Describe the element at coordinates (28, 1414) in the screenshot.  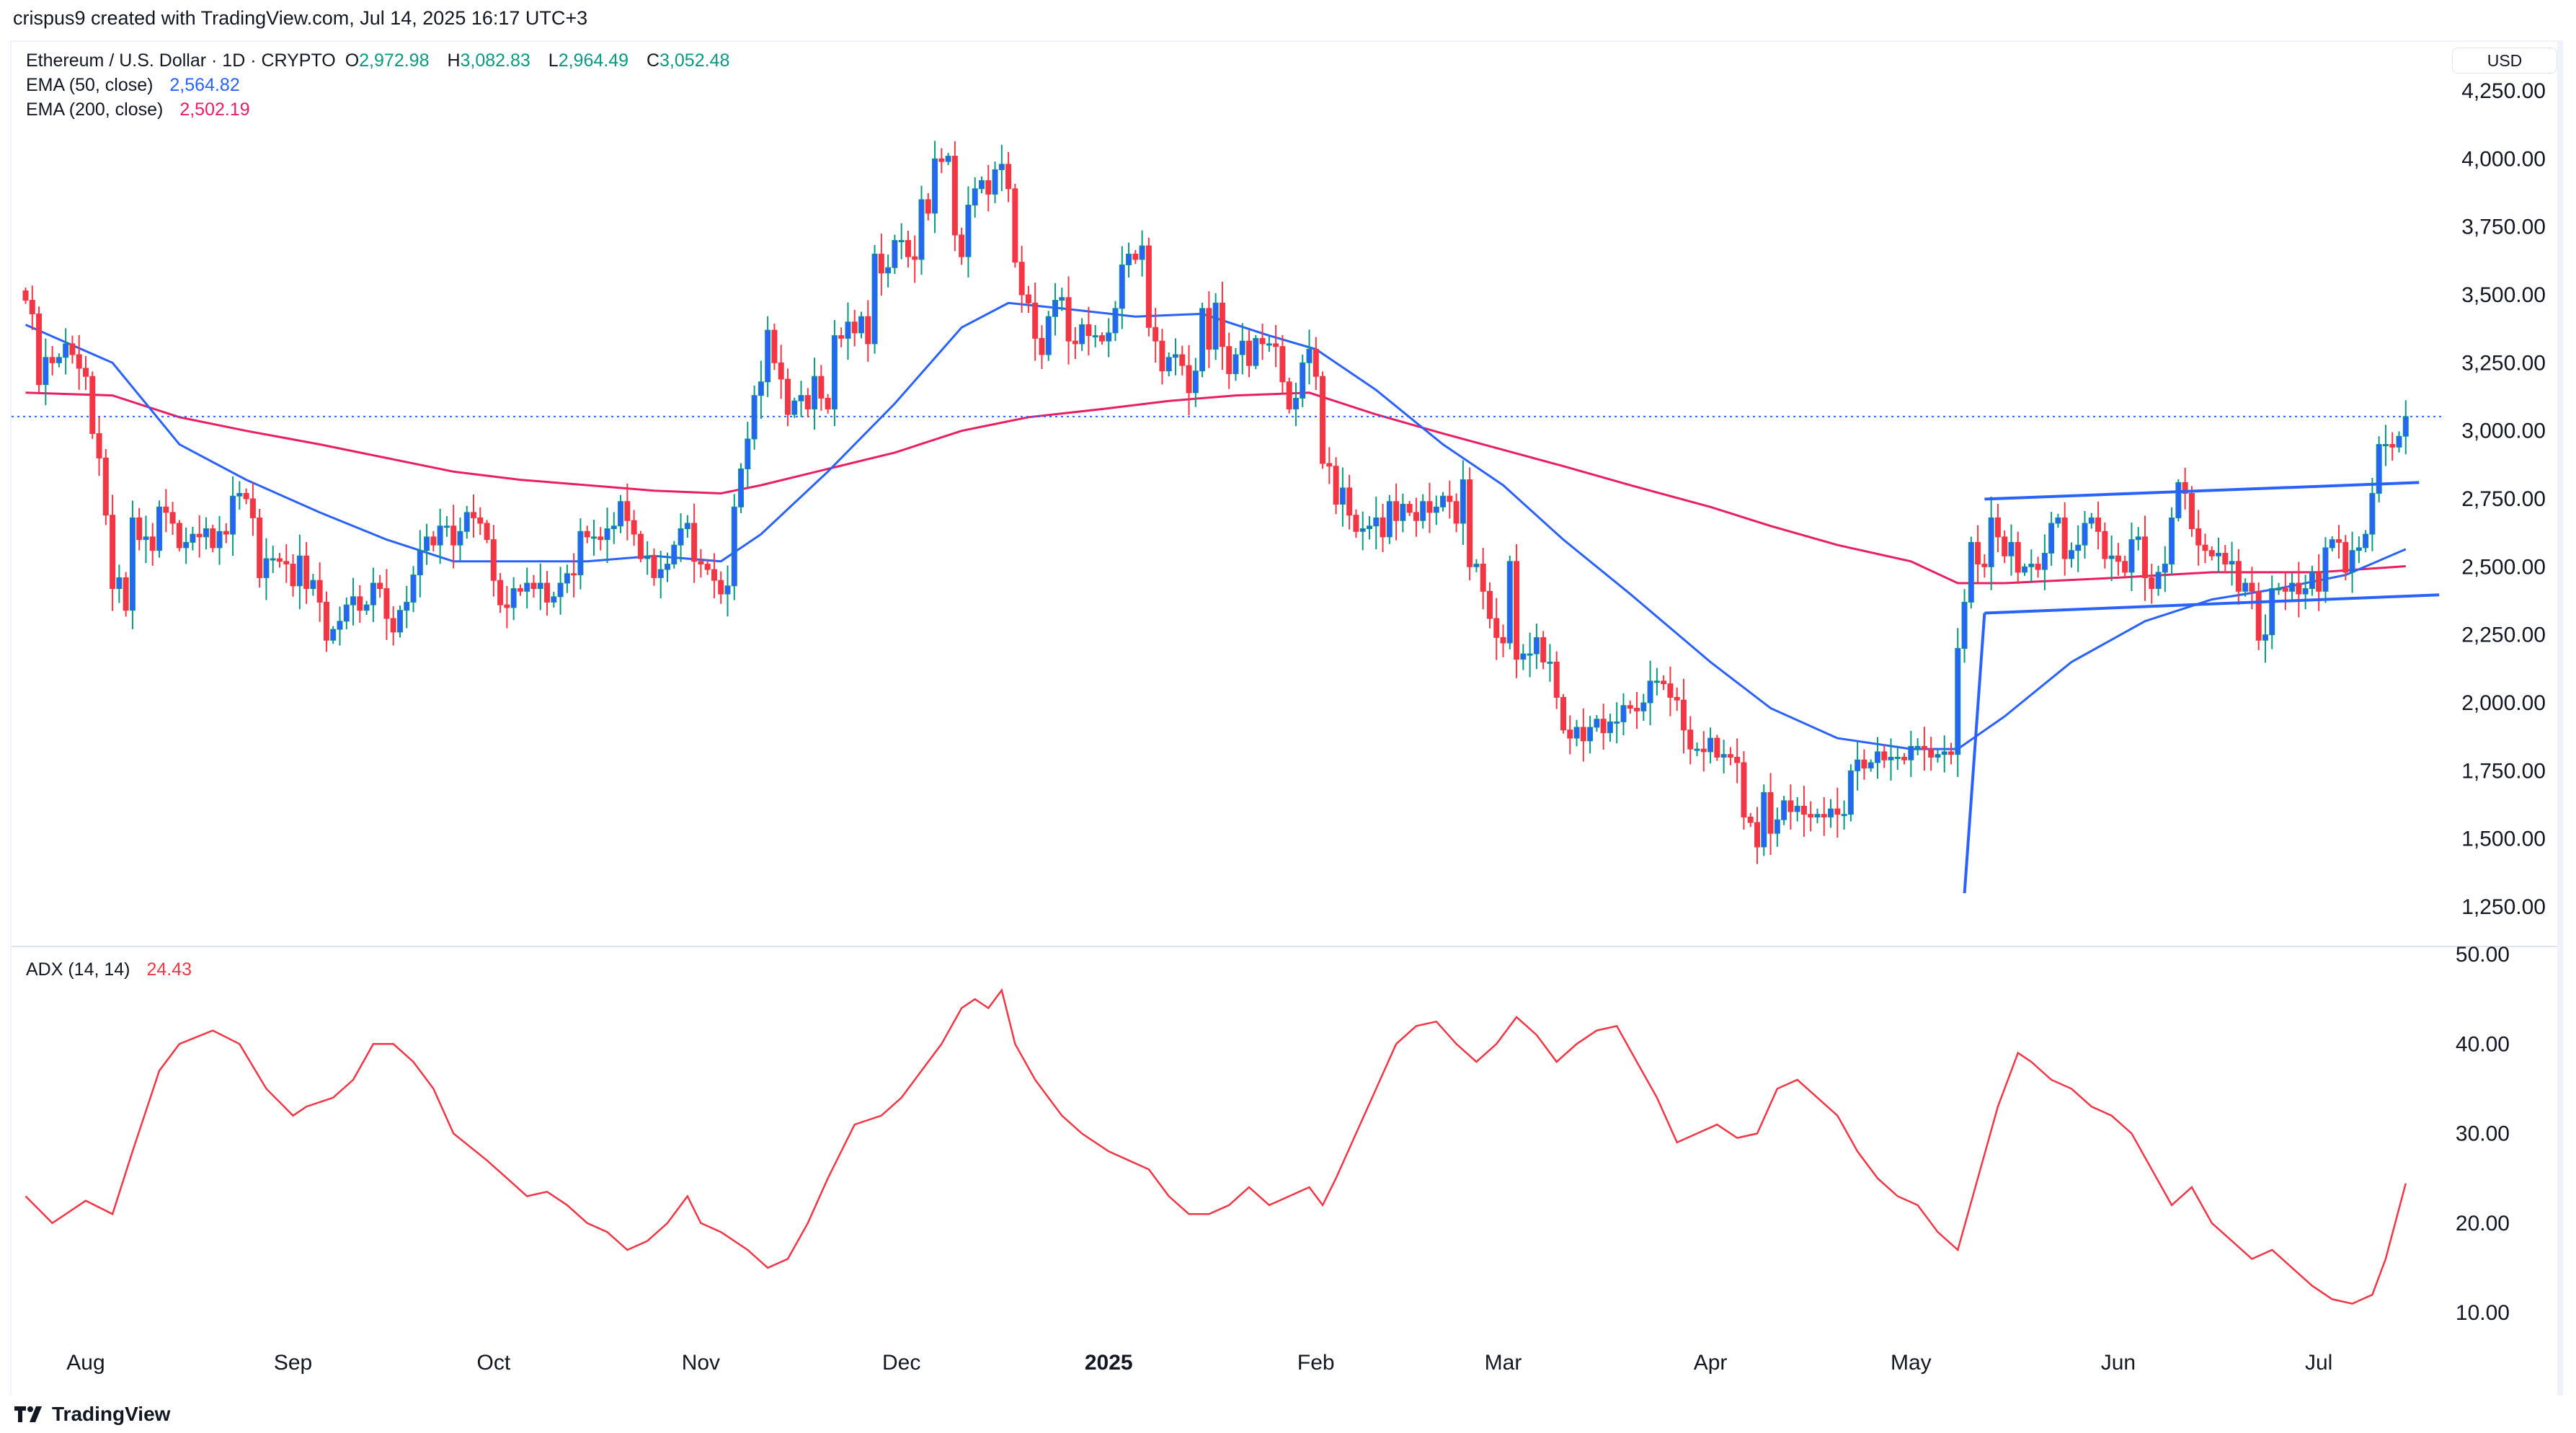
I see `tradingview-logo-icon` at that location.